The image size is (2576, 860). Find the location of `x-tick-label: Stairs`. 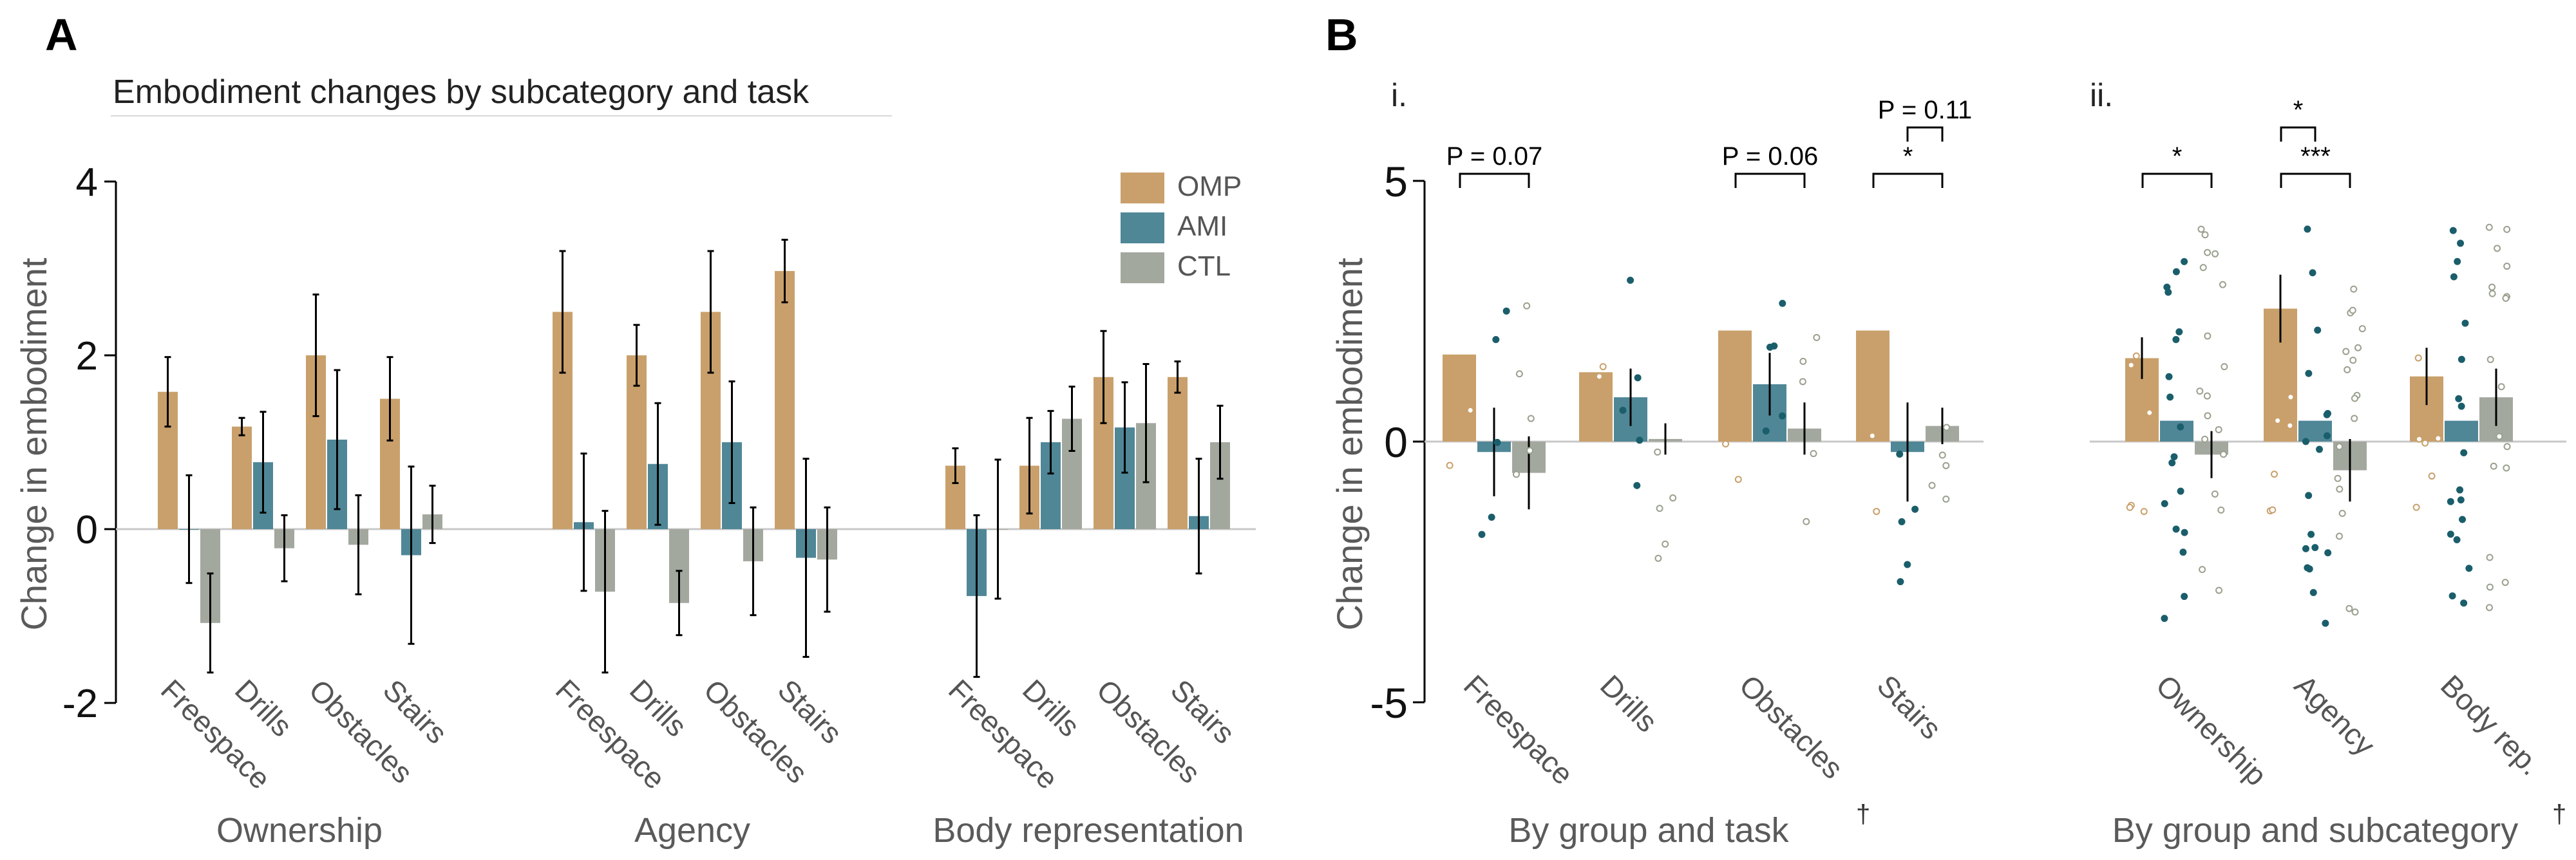

x-tick-label: Stairs is located at coordinates (1909, 707).